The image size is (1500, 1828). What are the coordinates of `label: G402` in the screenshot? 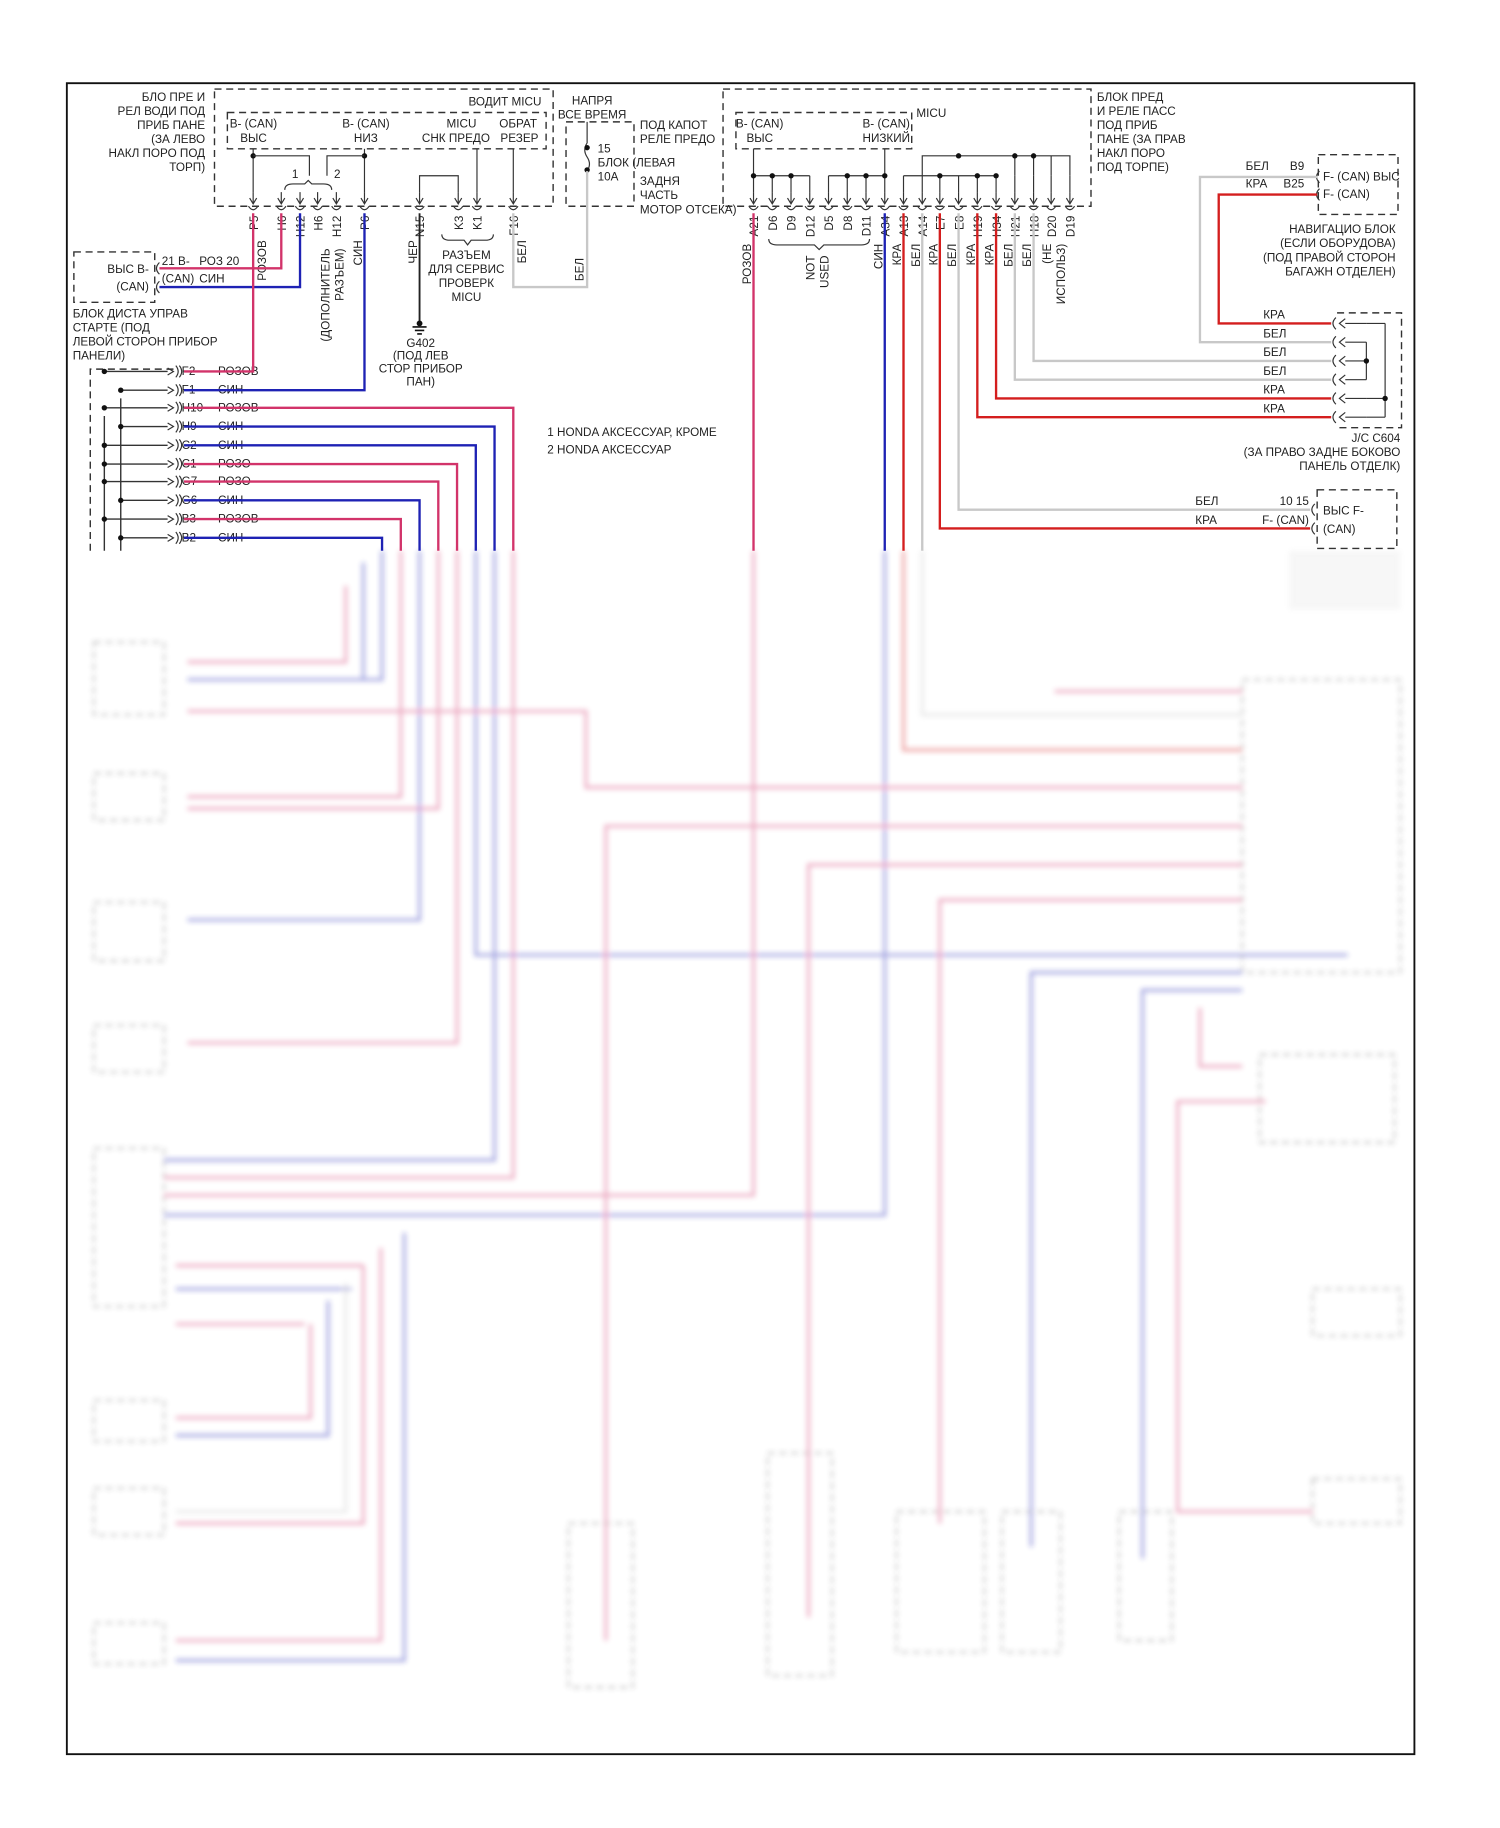 It's located at (420, 343).